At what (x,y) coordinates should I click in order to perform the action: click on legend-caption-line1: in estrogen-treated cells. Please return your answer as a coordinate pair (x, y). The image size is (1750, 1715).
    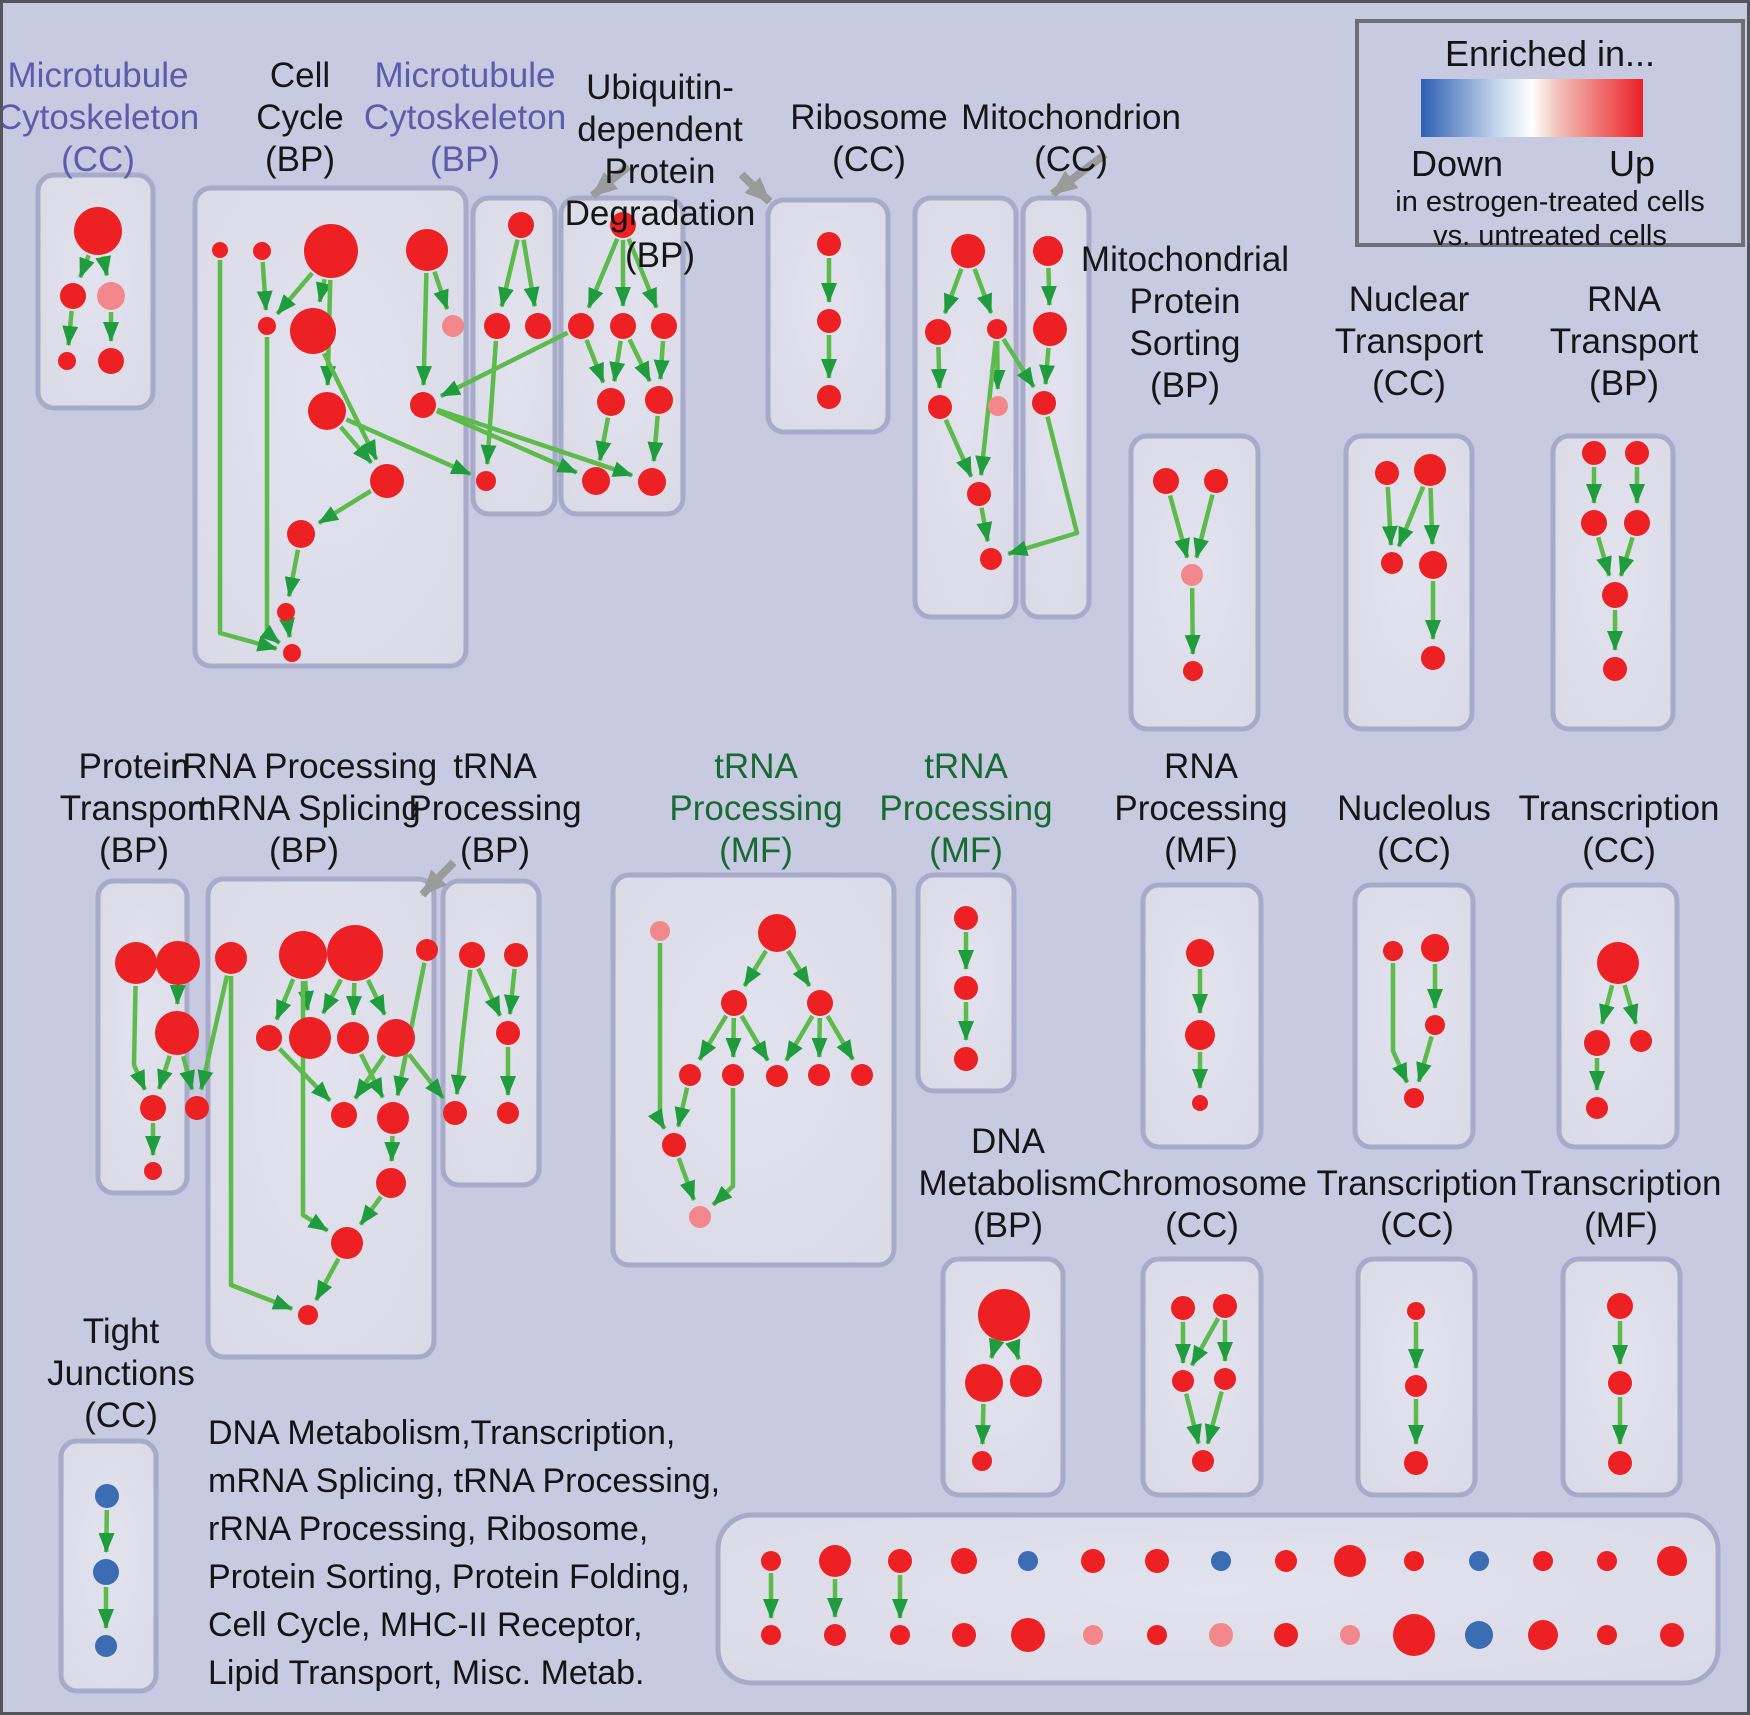
    Looking at the image, I should click on (1550, 202).